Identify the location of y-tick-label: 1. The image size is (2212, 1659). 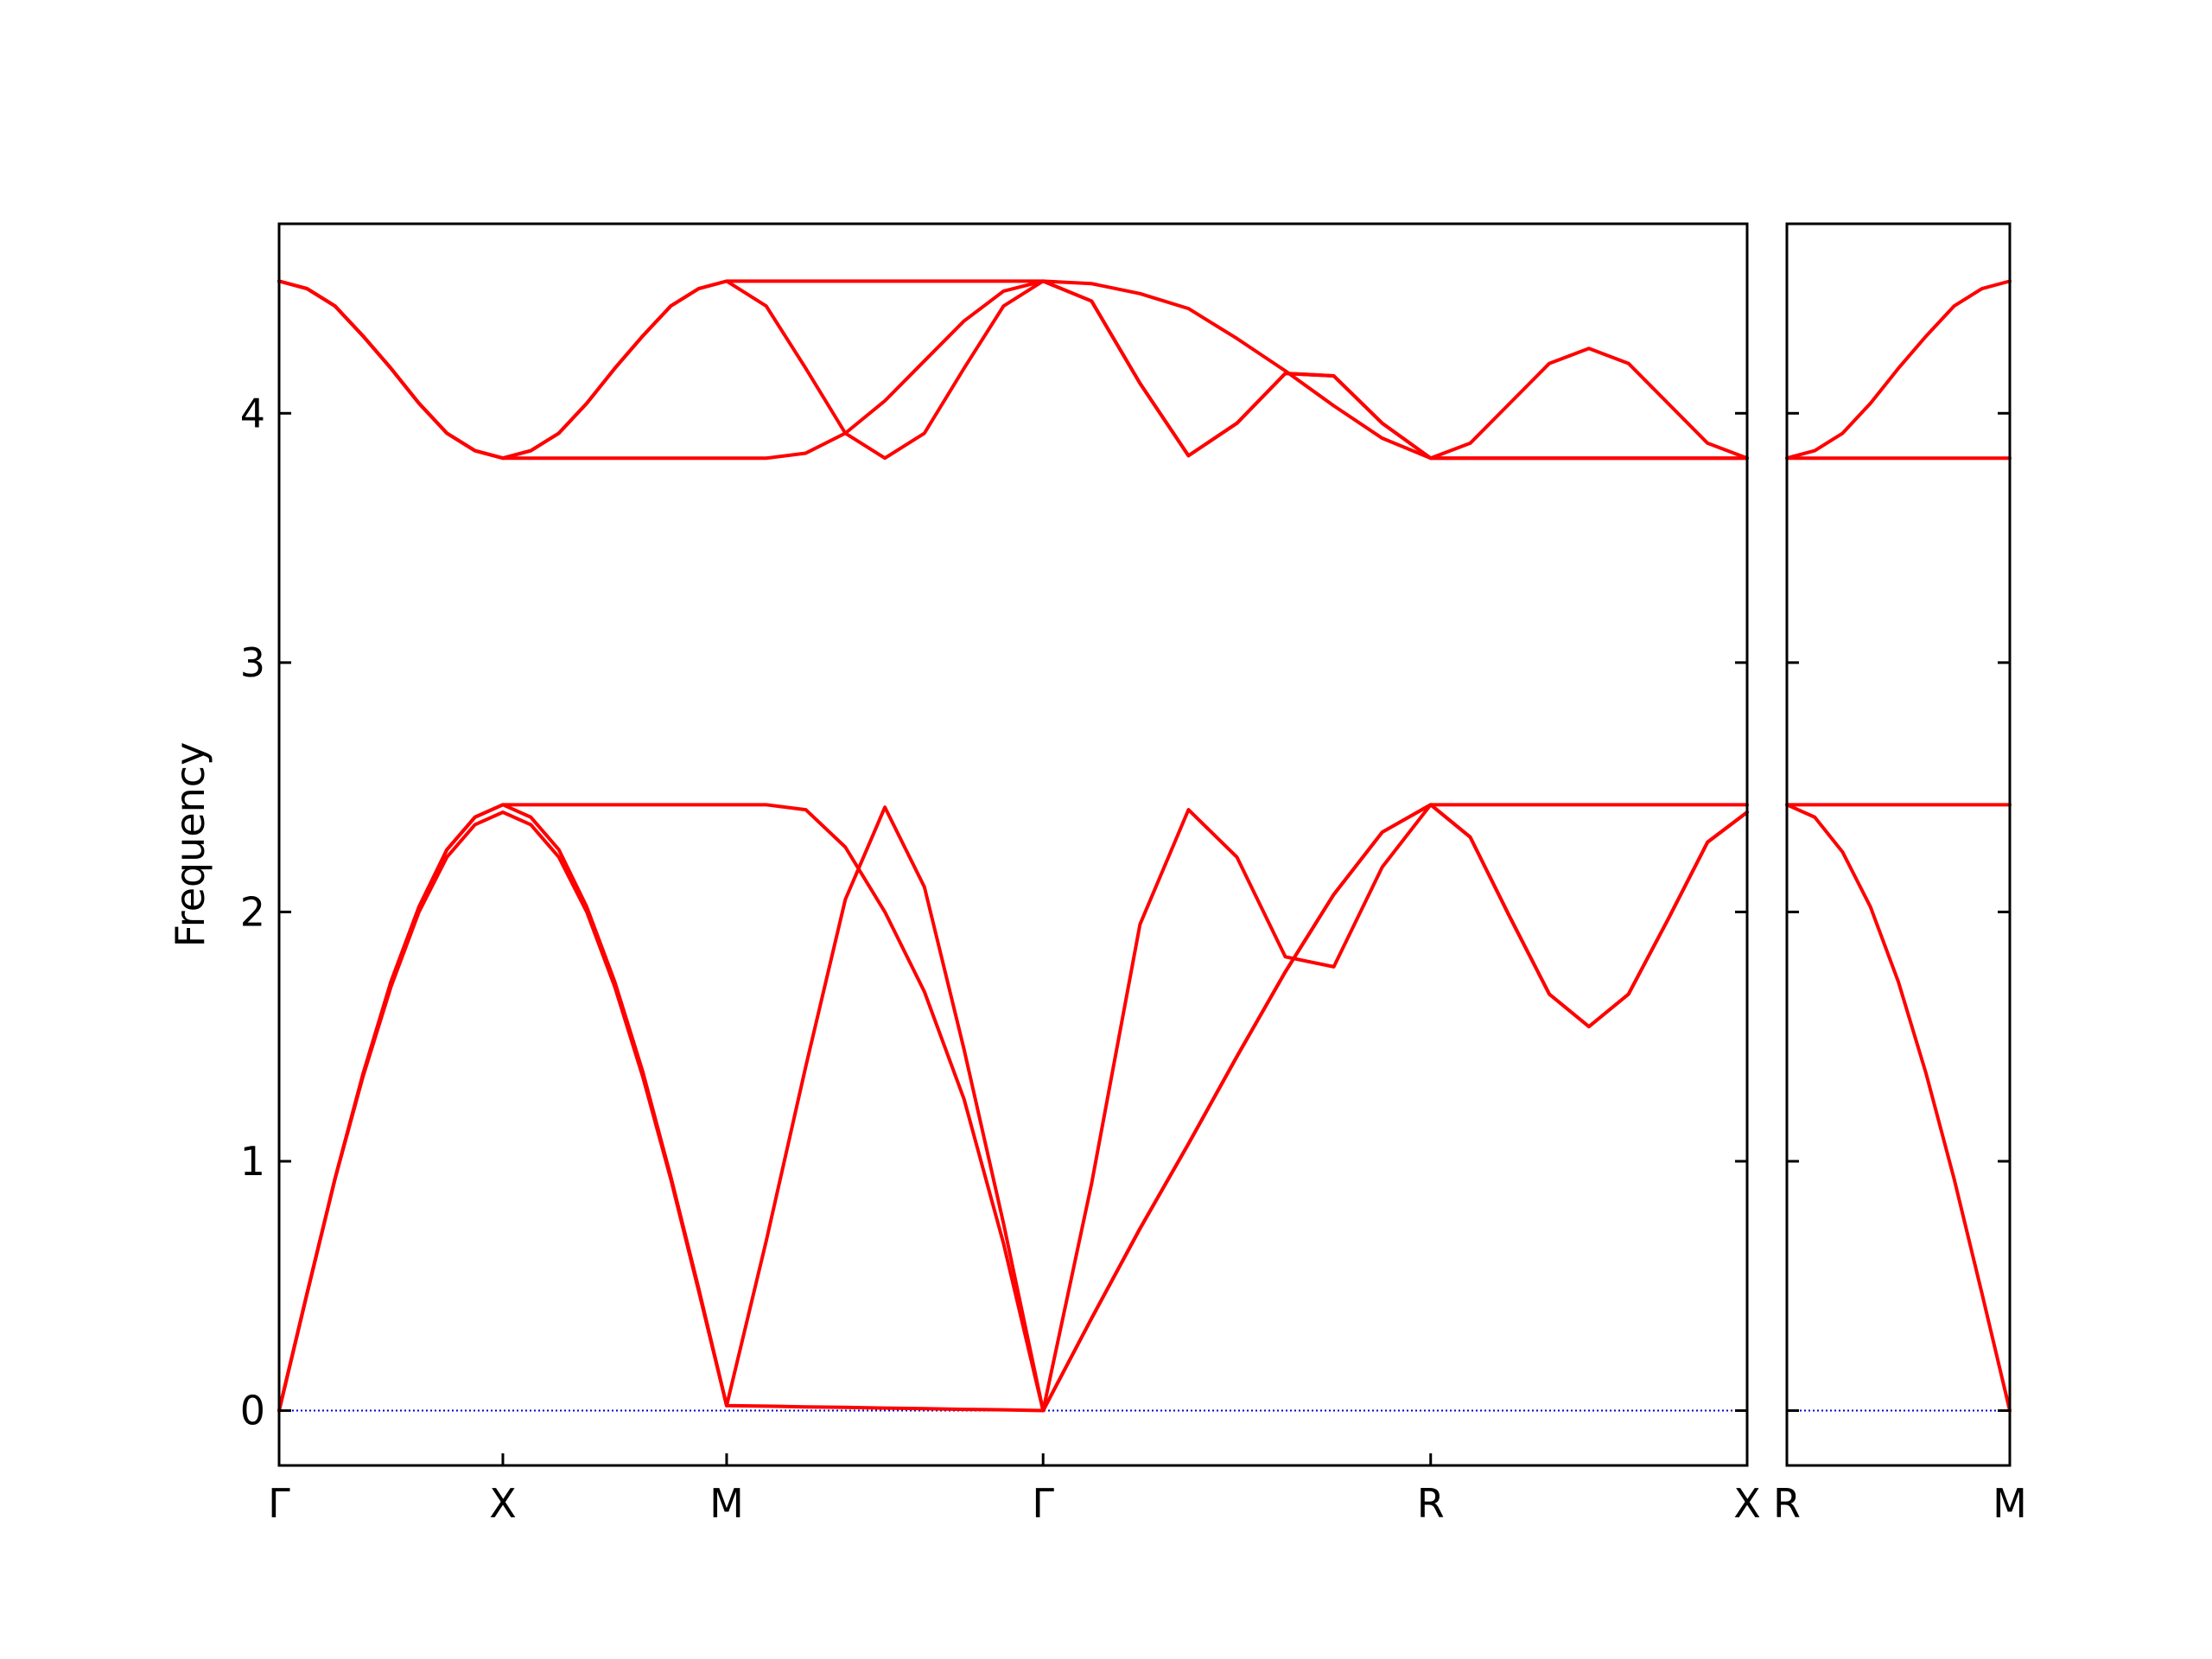
(252, 1161).